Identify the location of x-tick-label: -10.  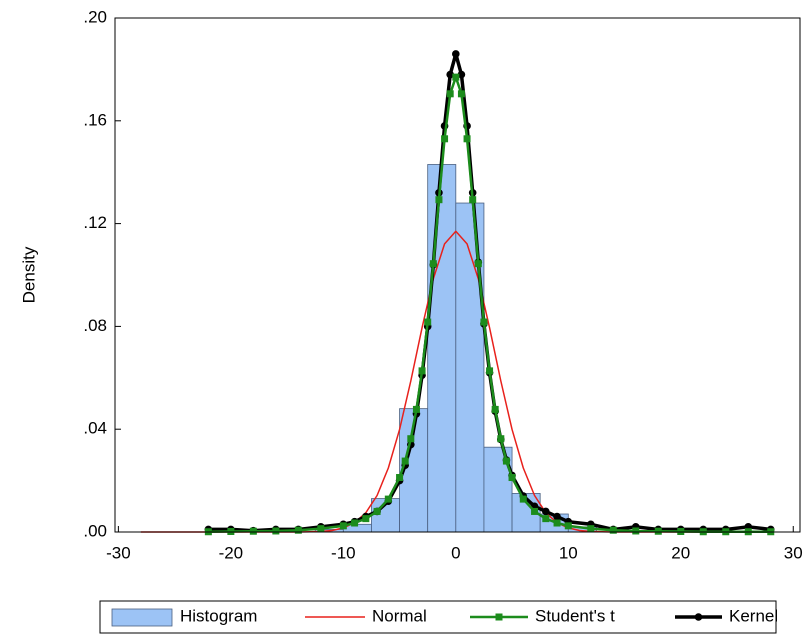
(343, 552).